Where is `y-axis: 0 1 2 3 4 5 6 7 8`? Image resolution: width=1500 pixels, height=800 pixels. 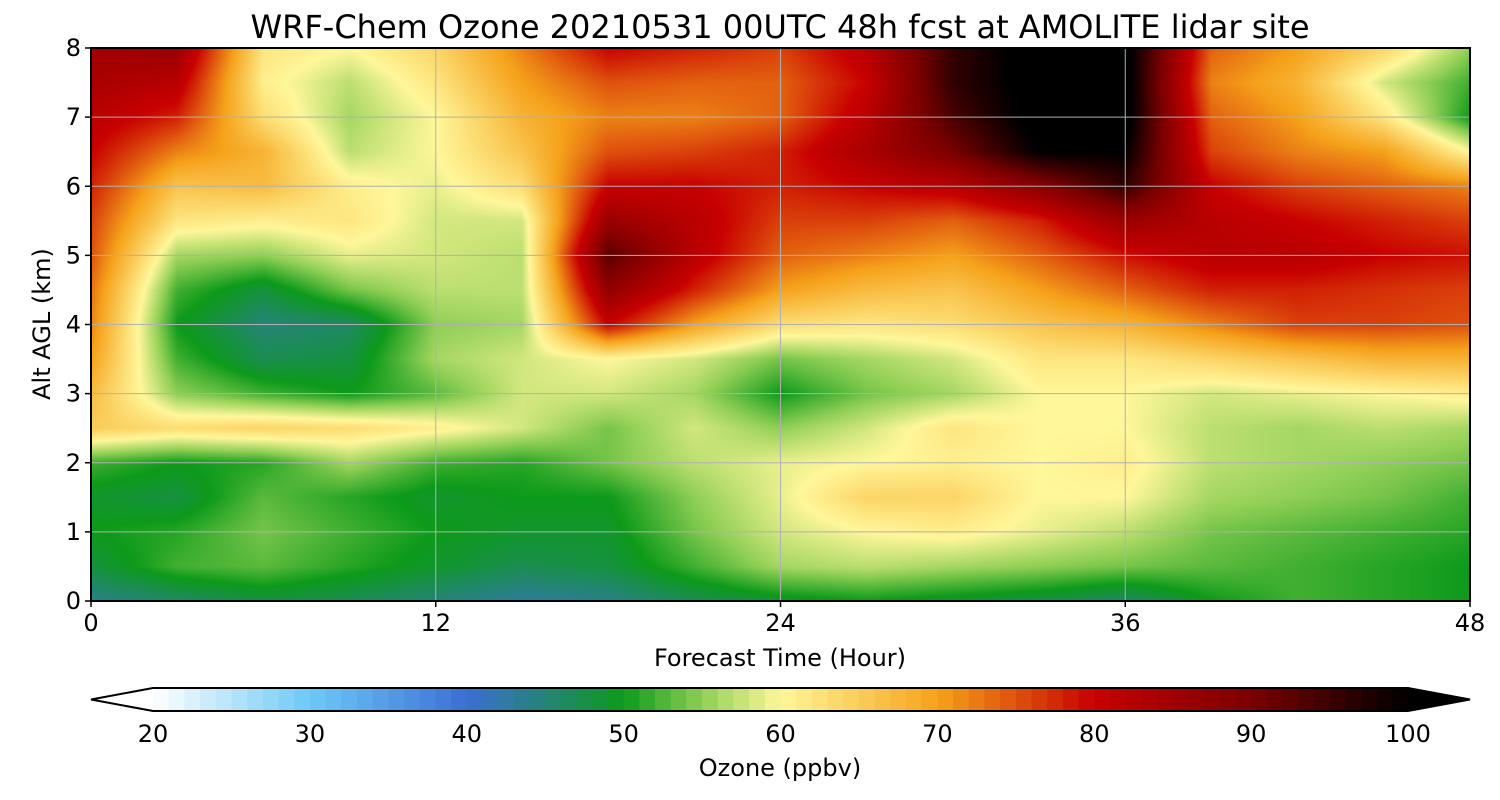
y-axis: 0 1 2 3 4 5 6 7 8 is located at coordinates (78, 324).